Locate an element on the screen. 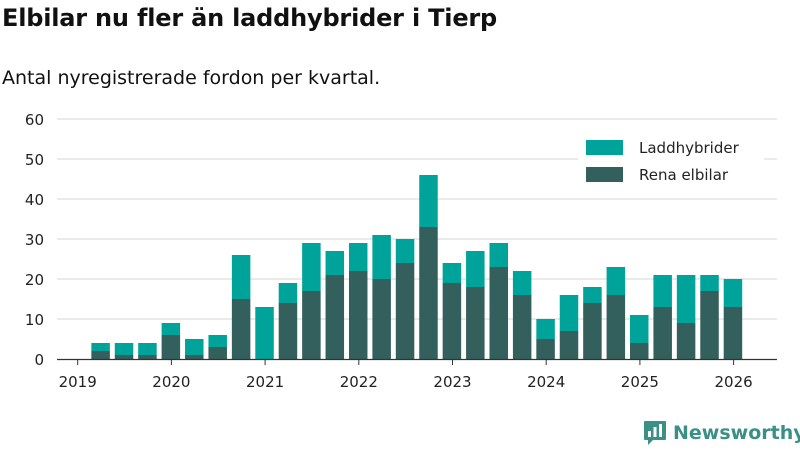 The width and height of the screenshot is (800, 450). legend-label-rena-elbilar: Rena elbilar is located at coordinates (684, 175).